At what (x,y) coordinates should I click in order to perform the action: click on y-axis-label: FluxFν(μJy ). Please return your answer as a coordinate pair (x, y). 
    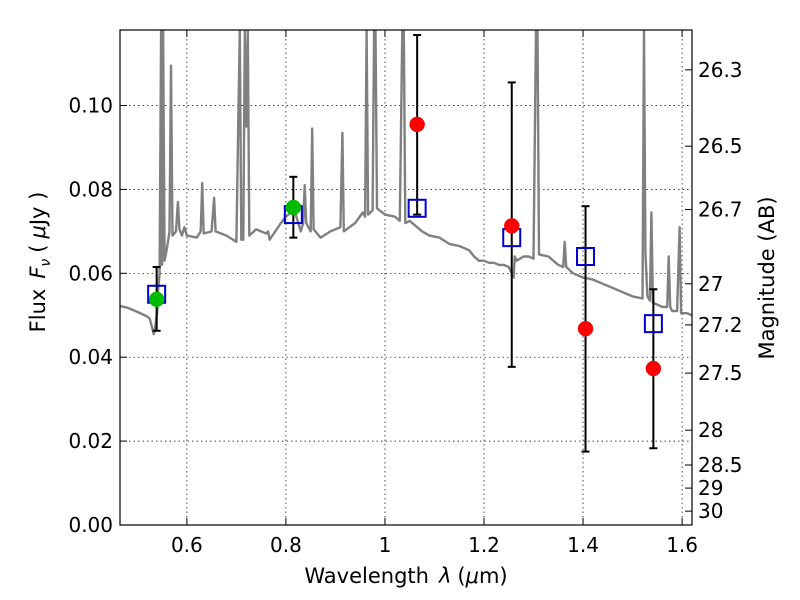
    Looking at the image, I should click on (40, 262).